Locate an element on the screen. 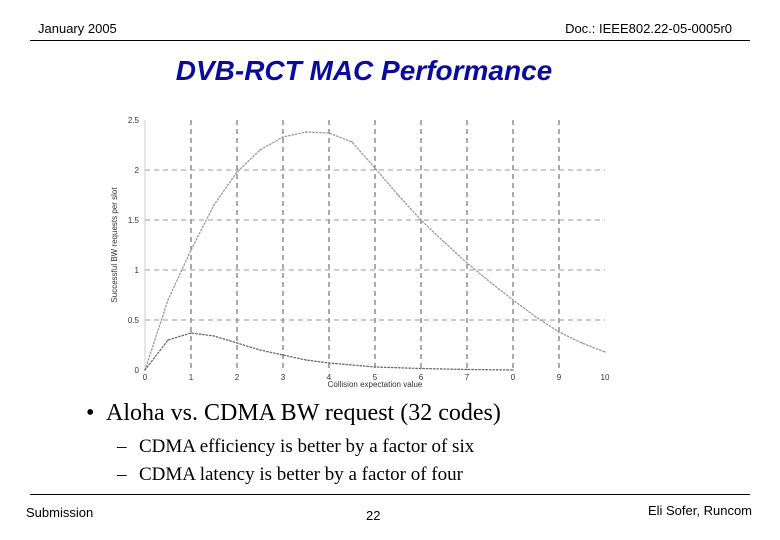 This screenshot has height=540, width=780. footer-rule is located at coordinates (390, 494).